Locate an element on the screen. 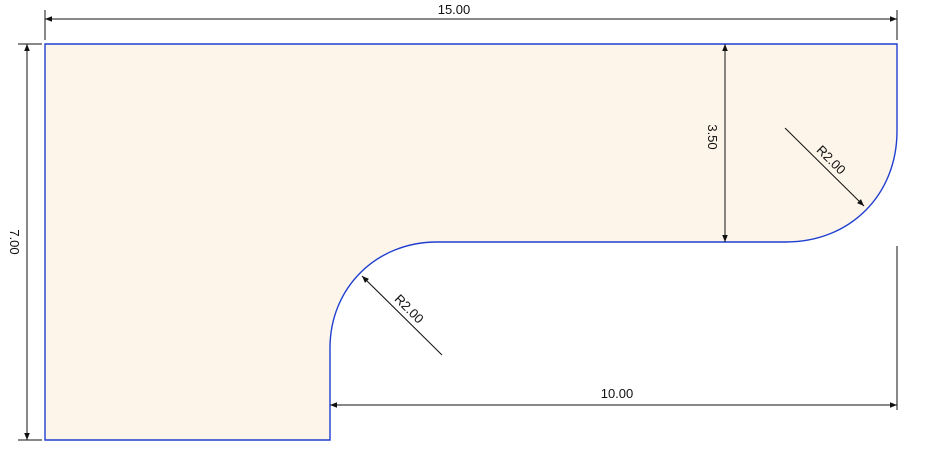  dimension-overall-height: 7.00 is located at coordinates (24, 242).